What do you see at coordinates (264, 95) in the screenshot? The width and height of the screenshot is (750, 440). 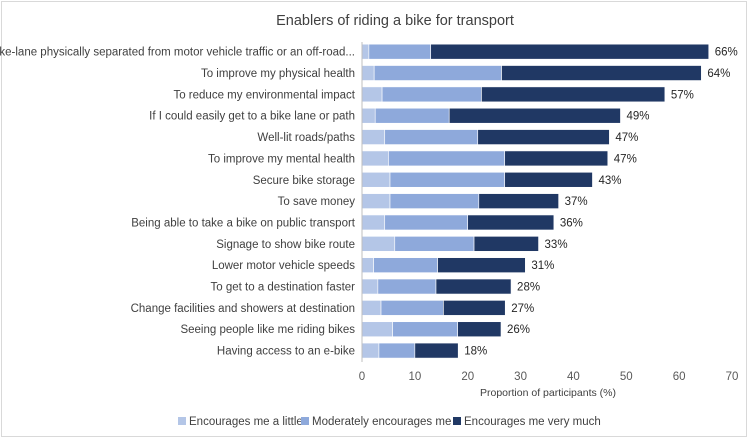 I see `category-label: To reduce my environmental impact` at bounding box center [264, 95].